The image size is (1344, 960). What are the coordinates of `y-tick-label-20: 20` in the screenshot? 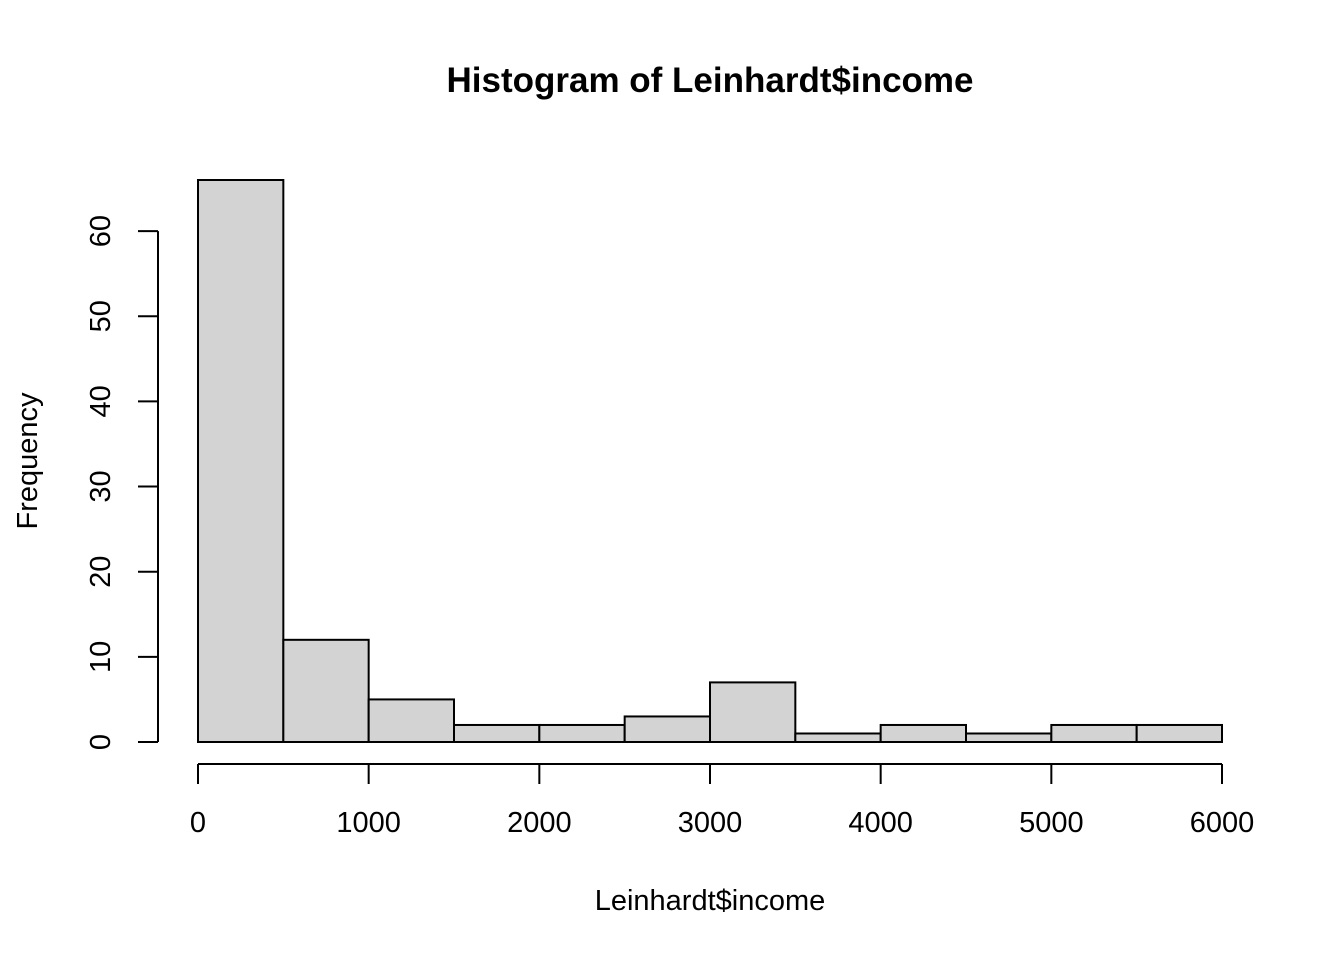 It's located at (101, 572).